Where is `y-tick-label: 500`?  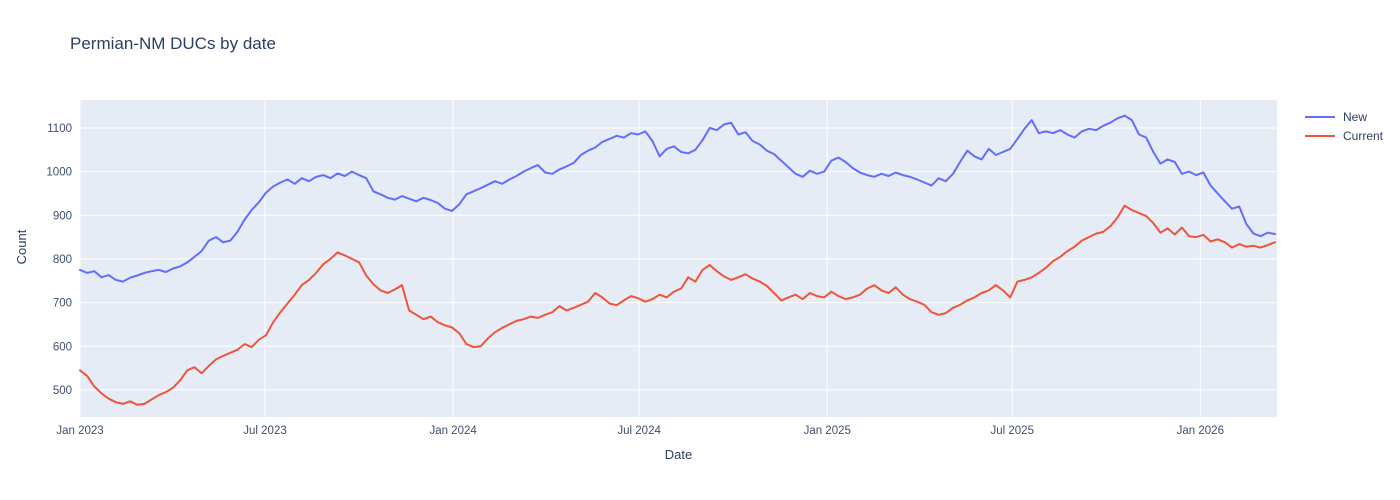
y-tick-label: 500 is located at coordinates (62, 391).